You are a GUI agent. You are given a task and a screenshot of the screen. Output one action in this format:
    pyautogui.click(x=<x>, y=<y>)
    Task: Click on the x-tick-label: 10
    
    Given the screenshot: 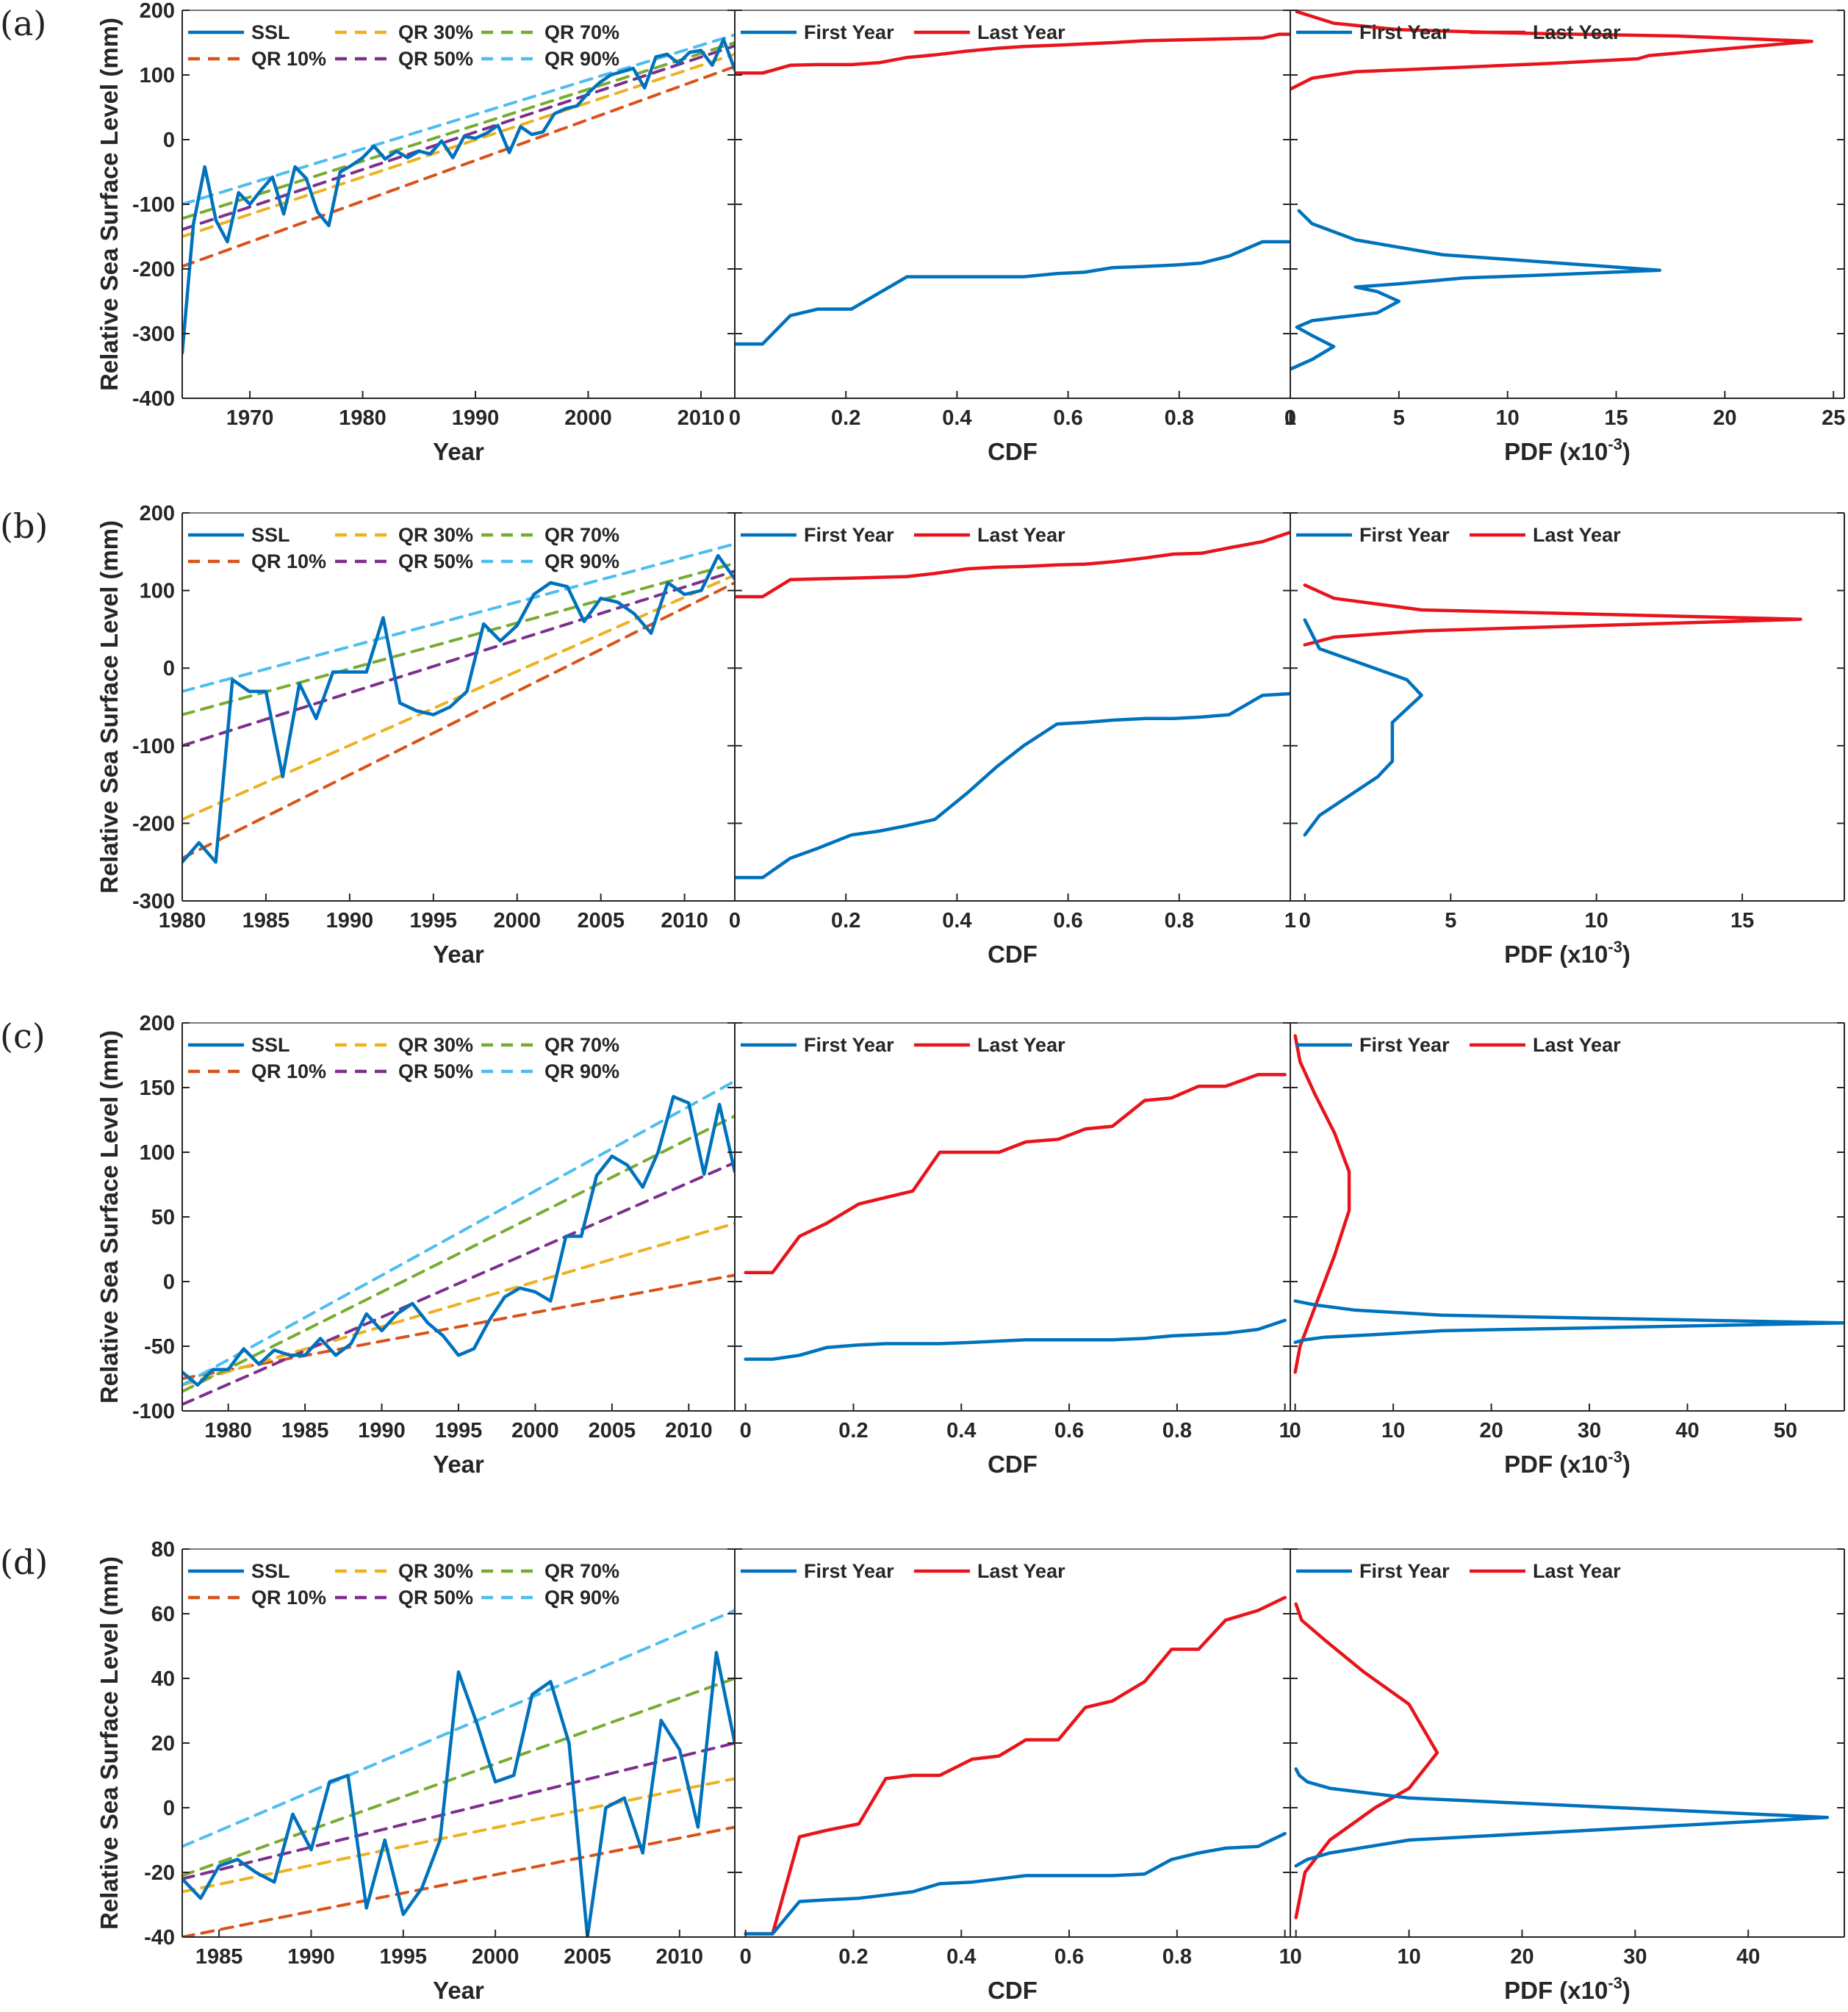 What is the action you would take?
    pyautogui.click(x=1408, y=1957)
    